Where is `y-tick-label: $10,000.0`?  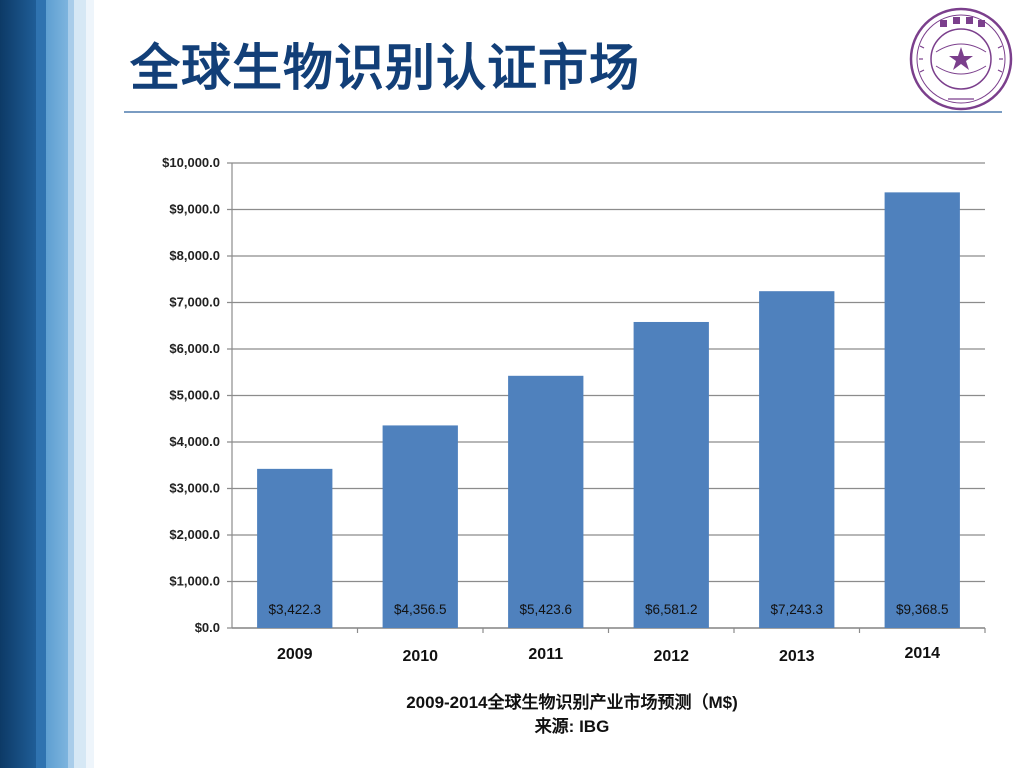
y-tick-label: $10,000.0 is located at coordinates (191, 162).